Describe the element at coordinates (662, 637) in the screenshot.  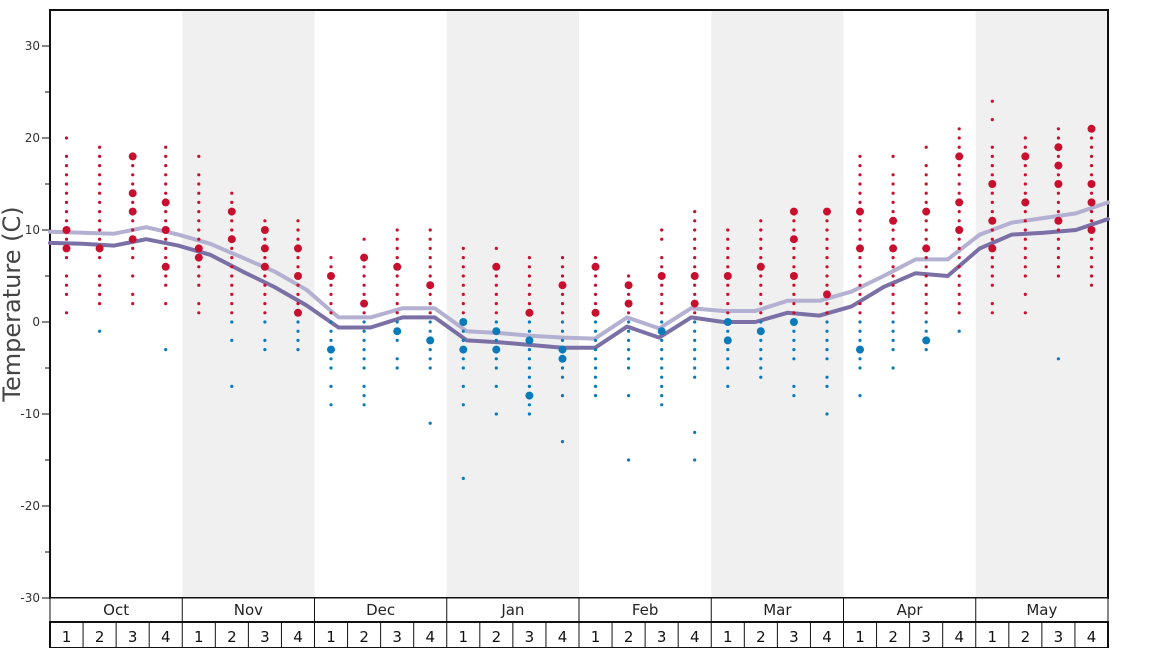
I see `week-label: 3` at that location.